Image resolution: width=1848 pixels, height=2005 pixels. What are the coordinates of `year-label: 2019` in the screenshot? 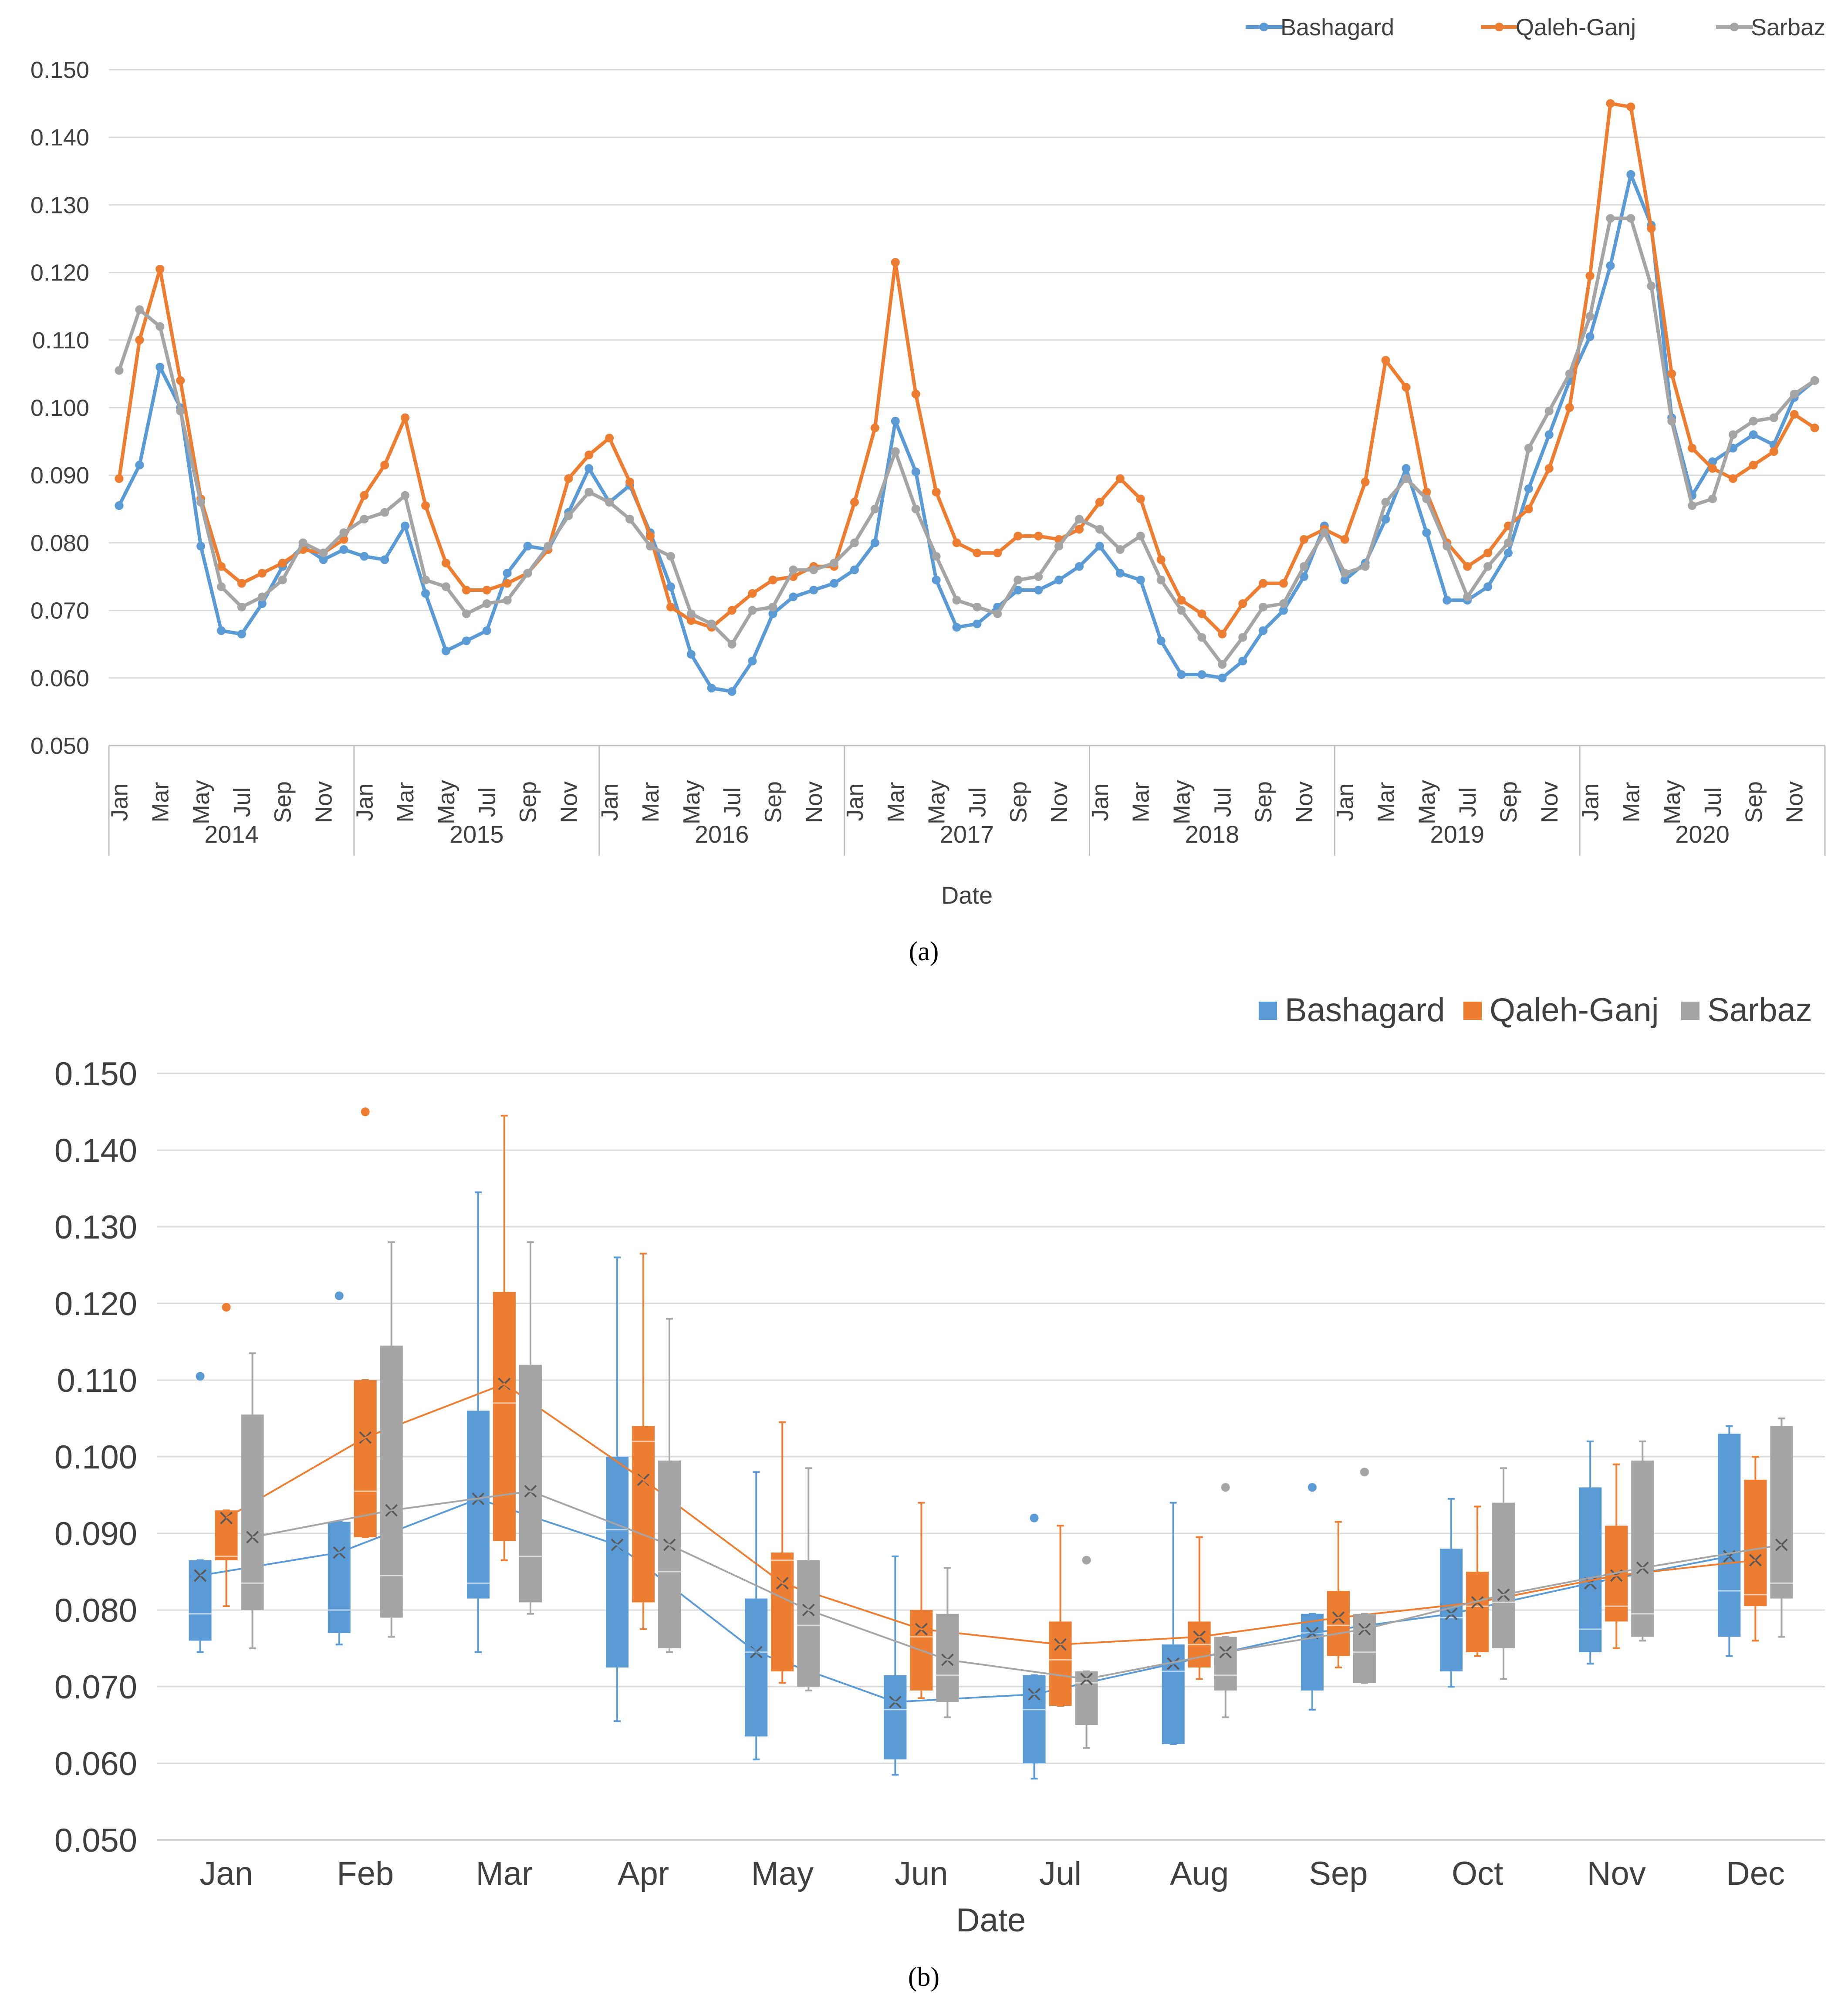 It's located at (1457, 834).